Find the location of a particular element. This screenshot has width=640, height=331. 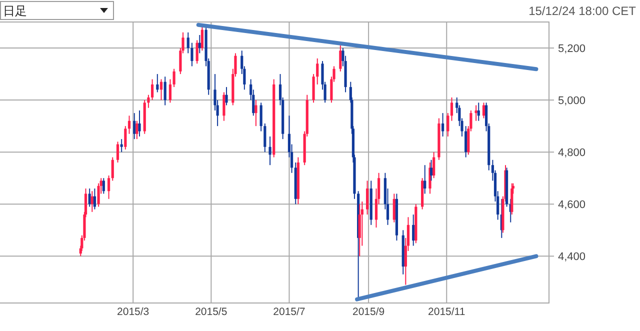

annotation: 日足 is located at coordinates (15, 11).